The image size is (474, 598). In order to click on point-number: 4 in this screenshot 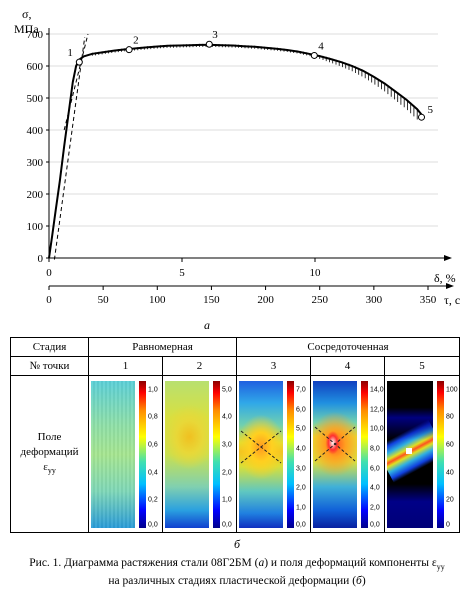, I will do `click(348, 366)`.